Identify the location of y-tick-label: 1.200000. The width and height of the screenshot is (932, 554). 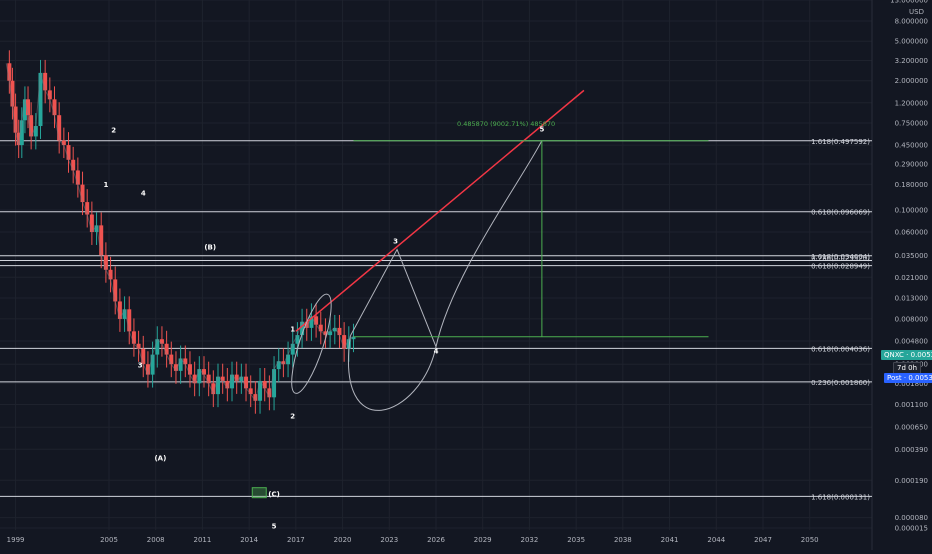
(911, 103).